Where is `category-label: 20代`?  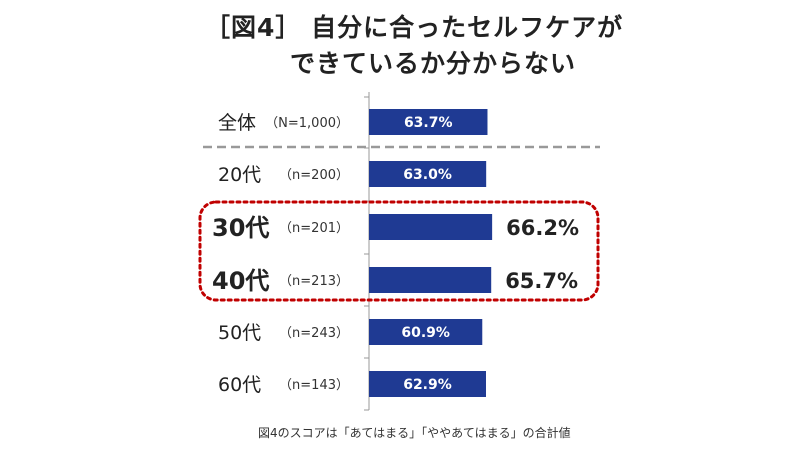
category-label: 20代 is located at coordinates (239, 175).